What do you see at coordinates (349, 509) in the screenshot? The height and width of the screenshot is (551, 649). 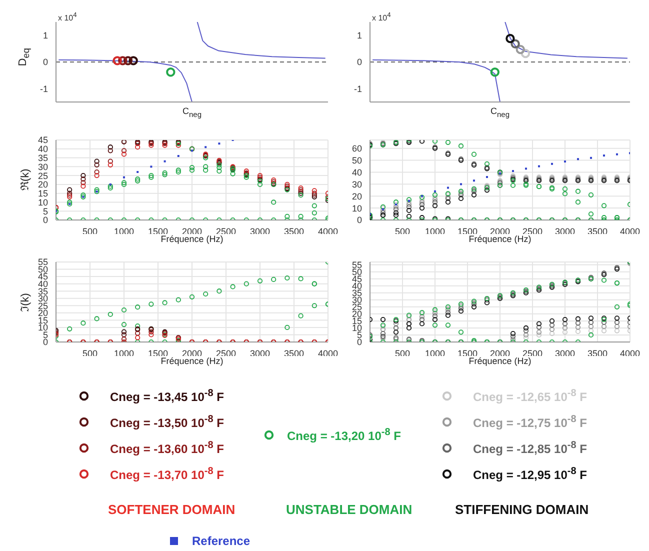 I see `text: UNSTABLE DOMAIN` at bounding box center [349, 509].